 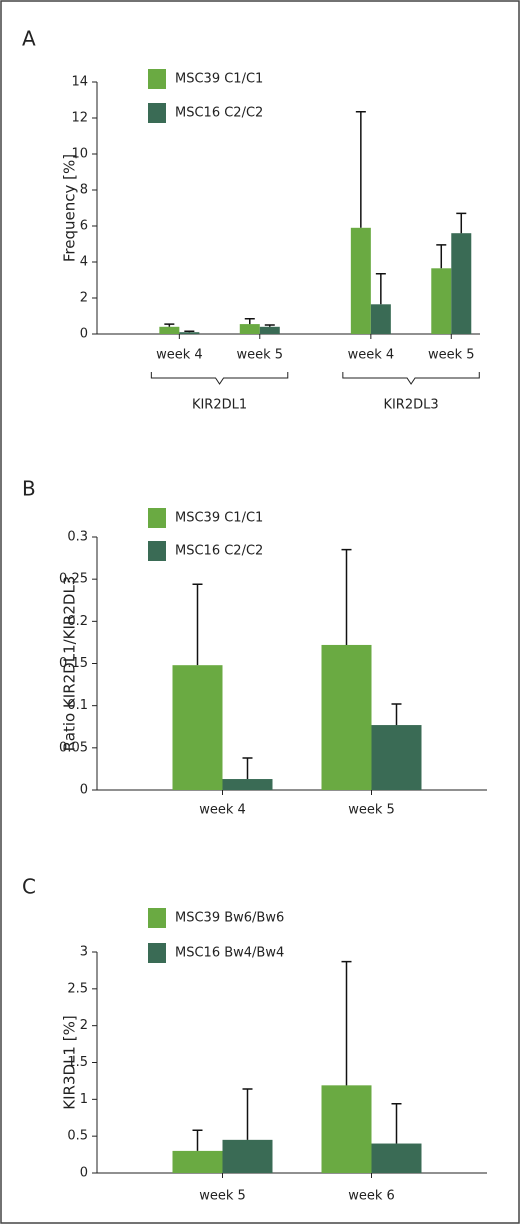 What do you see at coordinates (84, 1099) in the screenshot?
I see `y-tick-label: 1` at bounding box center [84, 1099].